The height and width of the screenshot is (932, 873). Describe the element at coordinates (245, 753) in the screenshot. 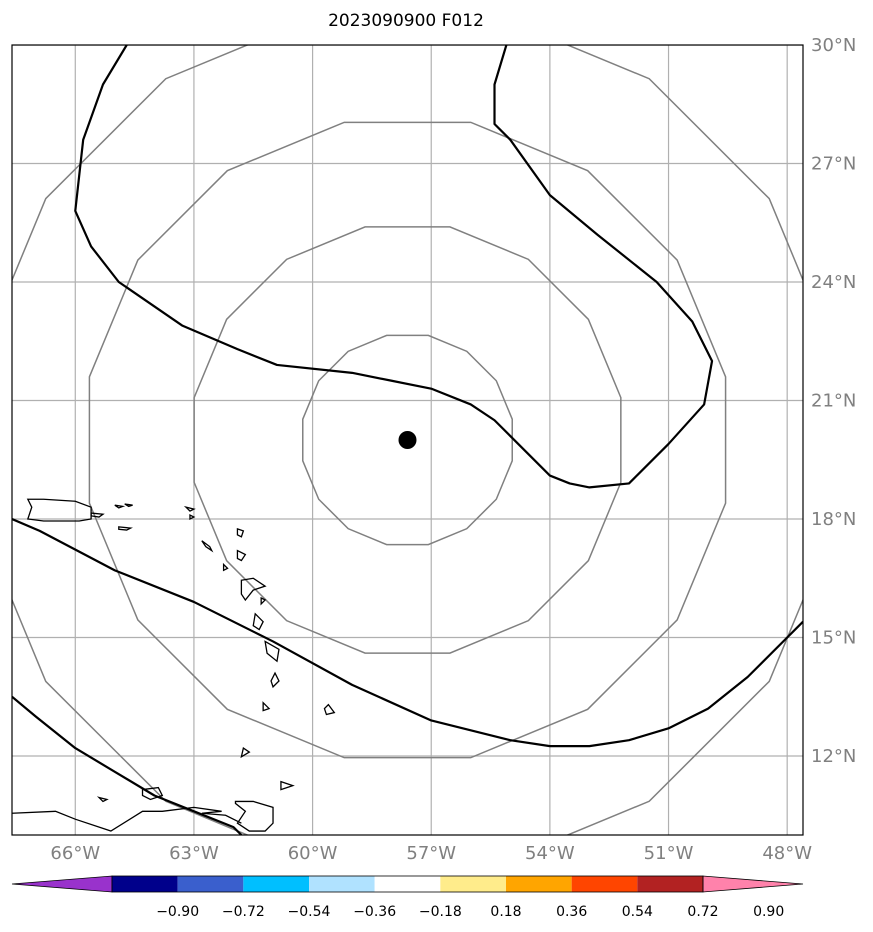

I see `coastline-grenada` at that location.